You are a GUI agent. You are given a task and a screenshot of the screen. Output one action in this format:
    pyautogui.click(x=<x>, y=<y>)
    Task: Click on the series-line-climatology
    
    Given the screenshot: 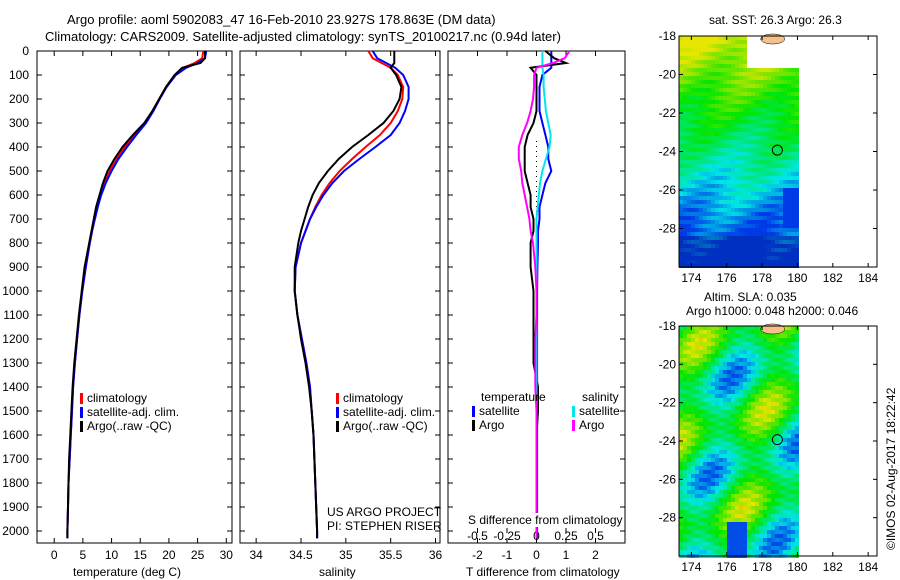 What is the action you would take?
    pyautogui.click(x=135, y=294)
    